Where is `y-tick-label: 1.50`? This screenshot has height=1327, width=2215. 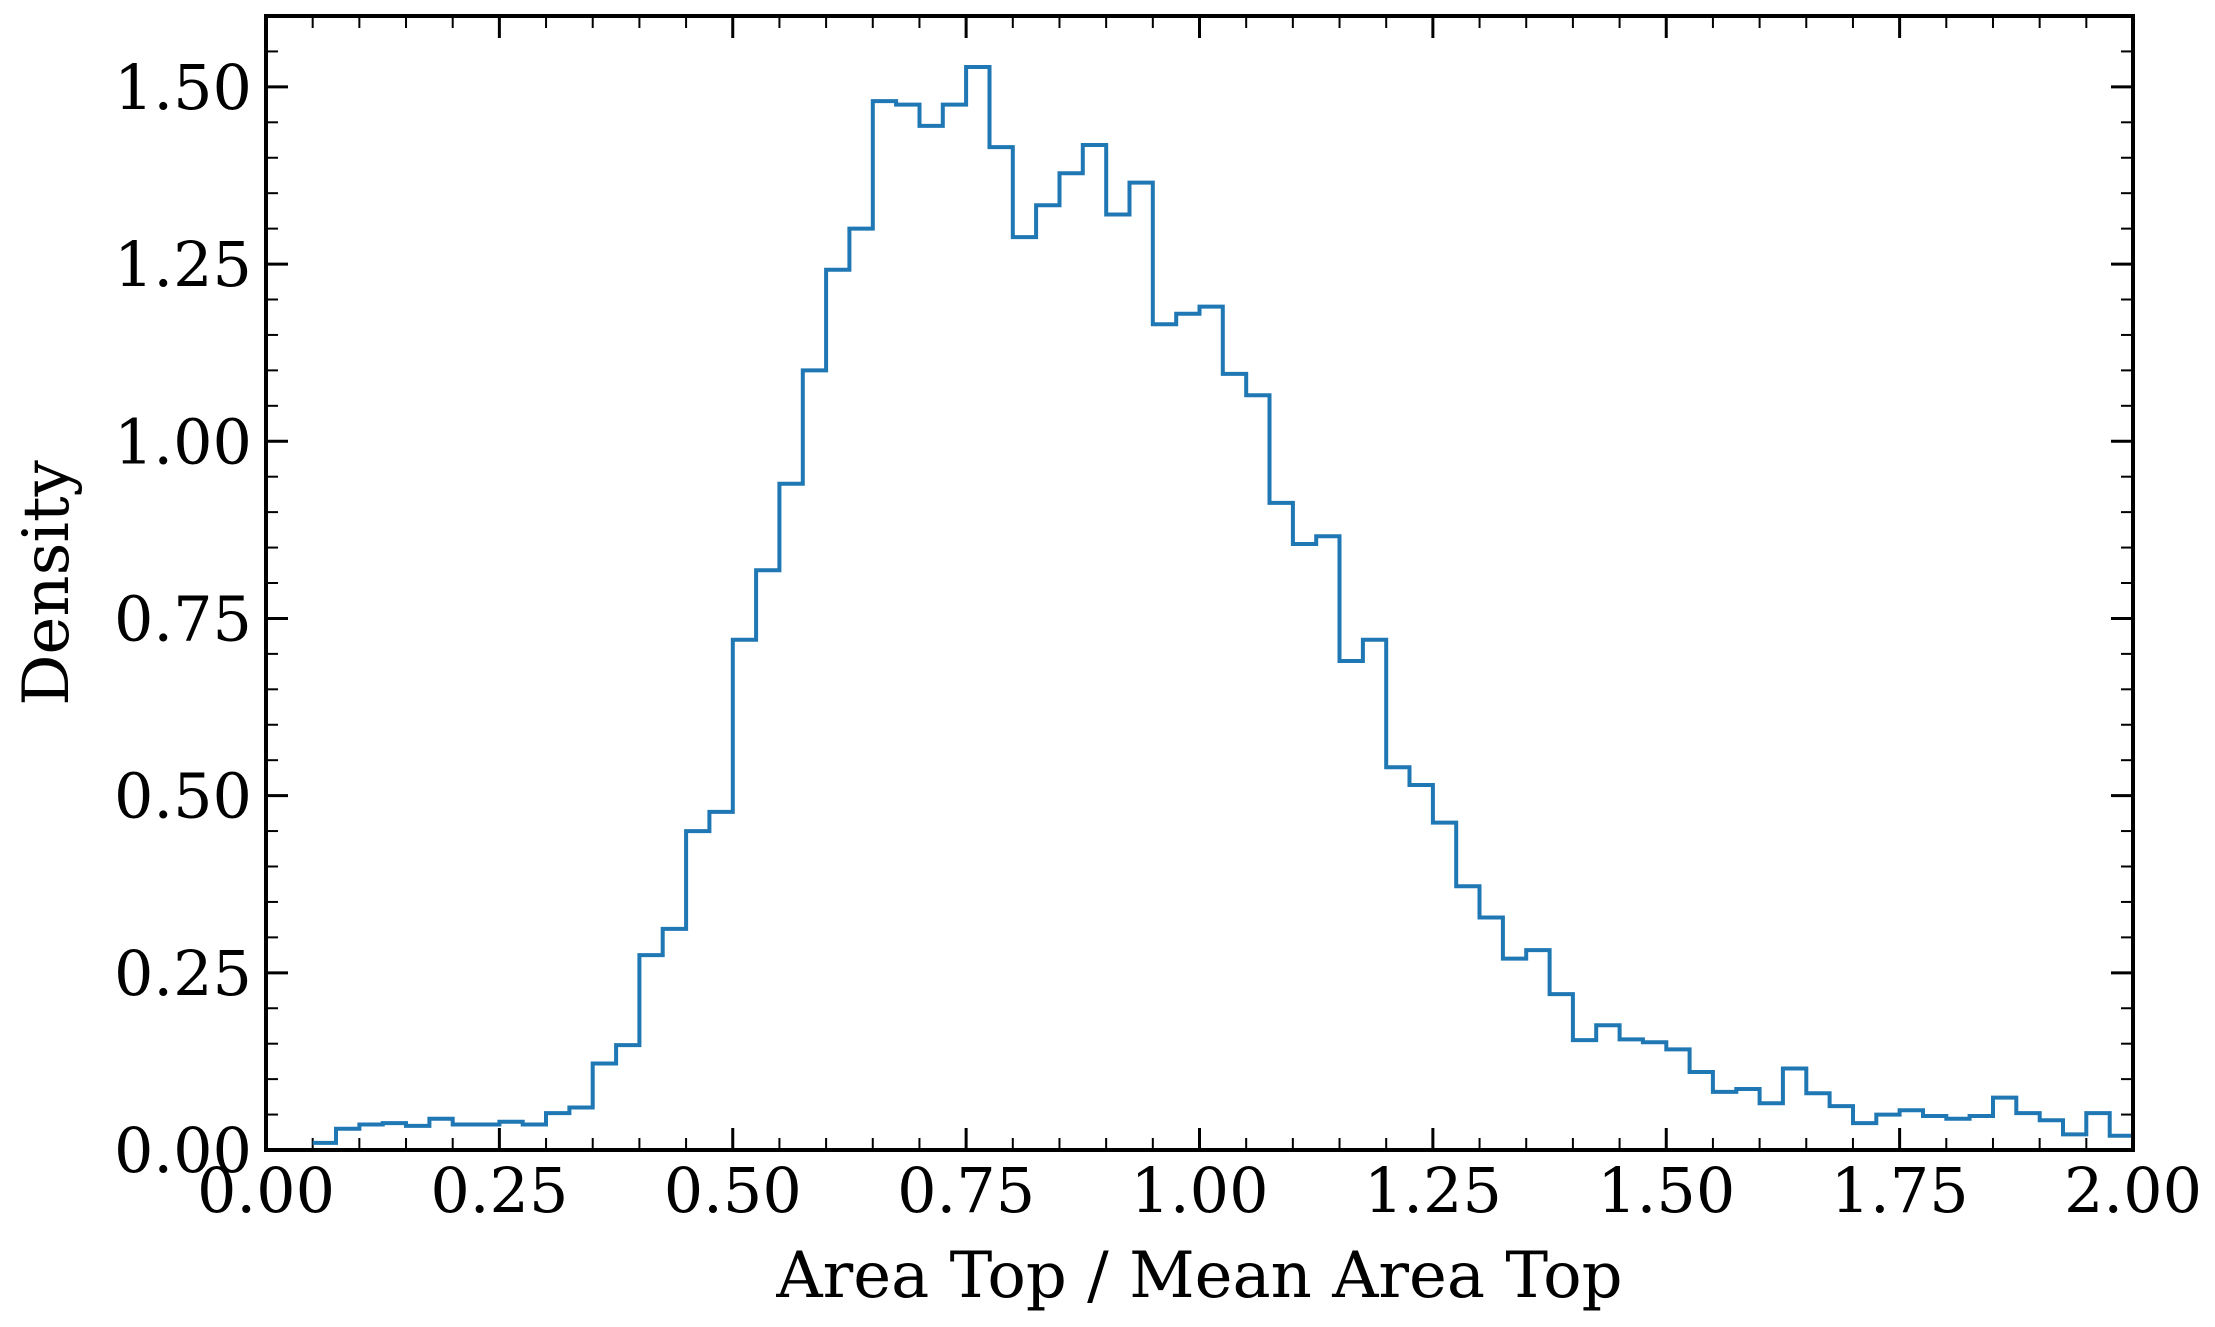
y-tick-label: 1.50 is located at coordinates (183, 87).